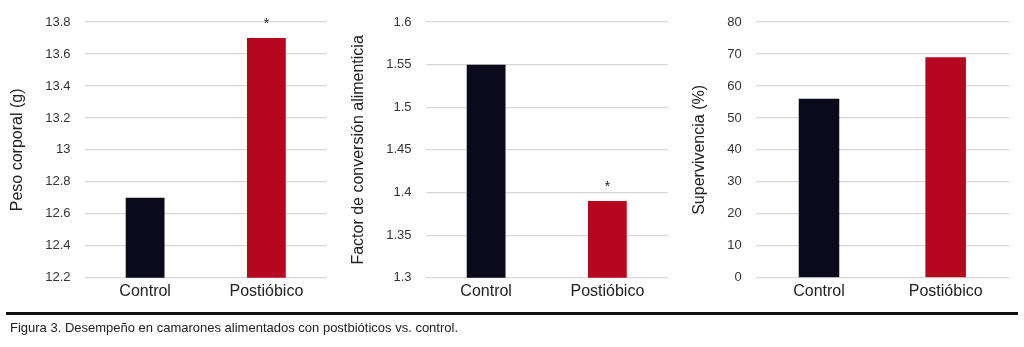 This screenshot has height=347, width=1024. Describe the element at coordinates (17, 150) in the screenshot. I see `y-axis-title: Peso corporal (g)` at that location.